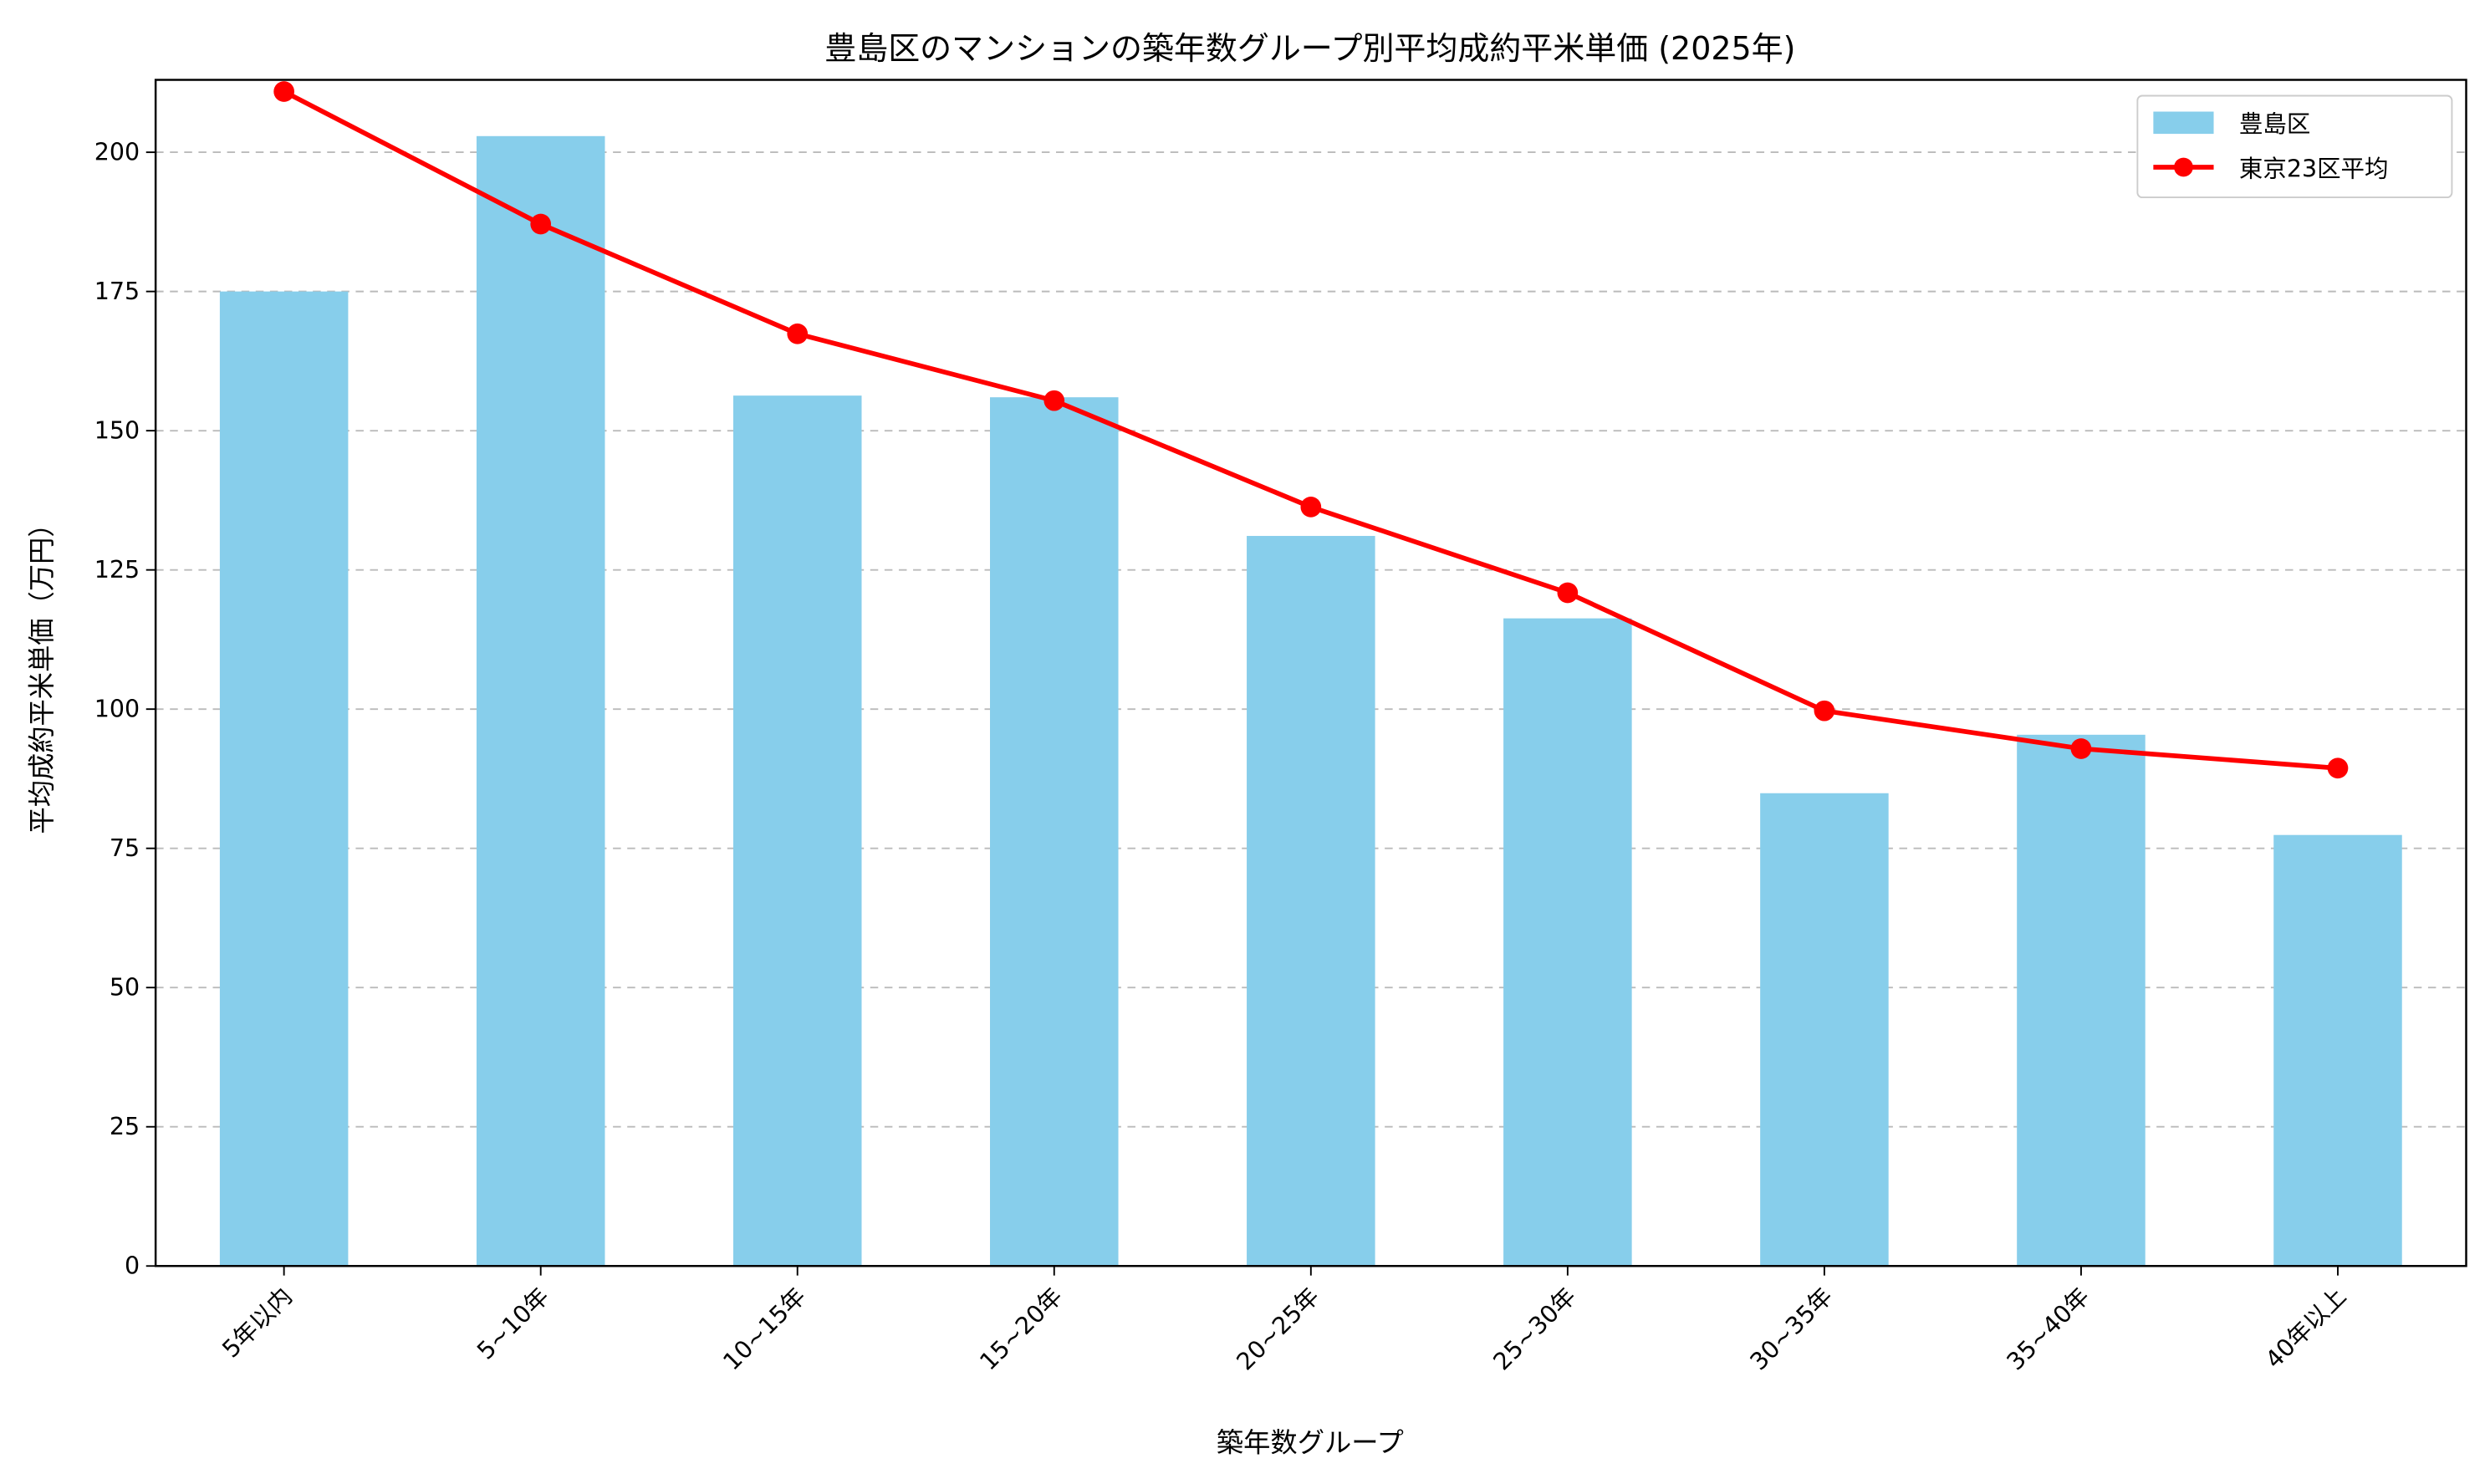  Describe the element at coordinates (1310, 1442) in the screenshot. I see `x-axis-label: 築年数グループ` at that location.